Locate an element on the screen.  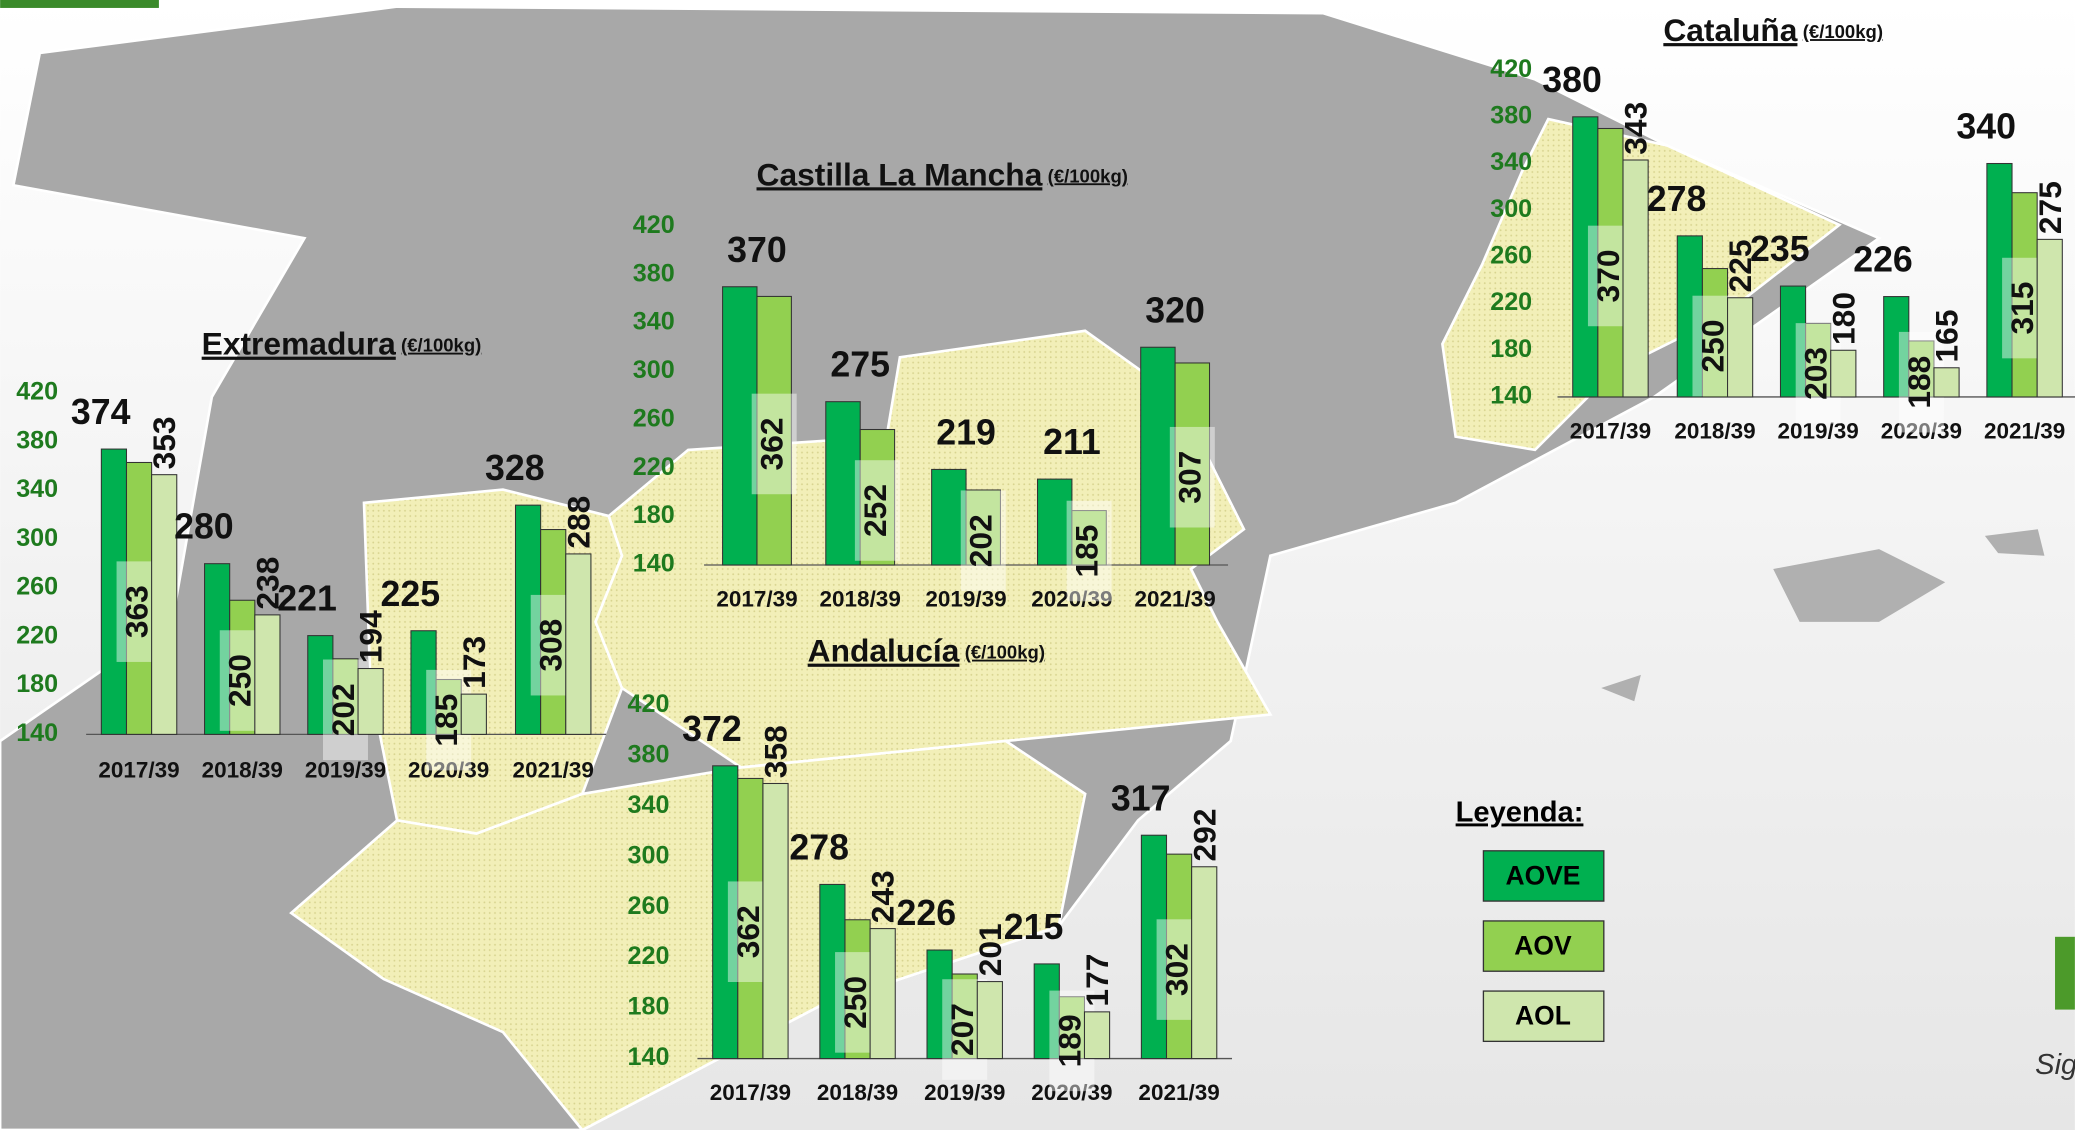
value-label: 278 is located at coordinates (1677, 199).